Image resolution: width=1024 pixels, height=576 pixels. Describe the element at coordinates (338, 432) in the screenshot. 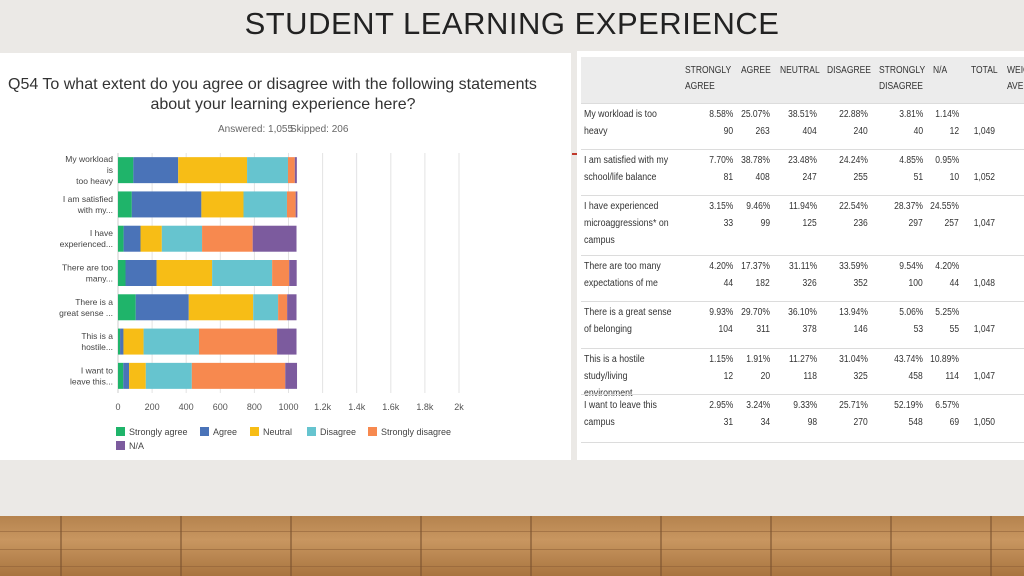

I see `legend-label: Disagree` at that location.